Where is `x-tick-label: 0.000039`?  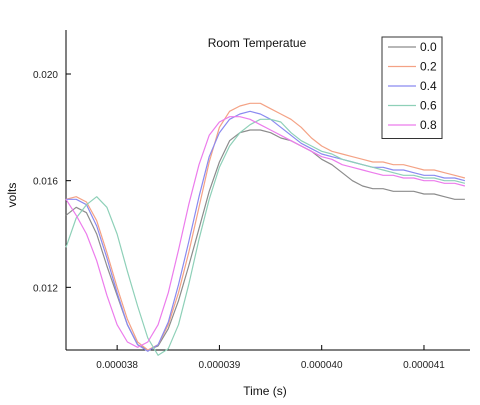 x-tick-label: 0.000039 is located at coordinates (220, 365).